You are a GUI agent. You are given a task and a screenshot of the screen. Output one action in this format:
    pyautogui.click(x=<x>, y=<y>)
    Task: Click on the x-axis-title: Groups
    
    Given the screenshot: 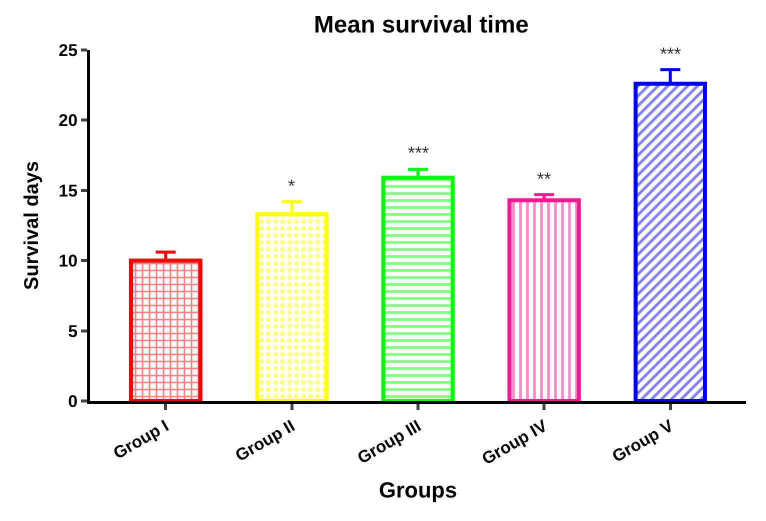 What is the action you would take?
    pyautogui.click(x=418, y=490)
    